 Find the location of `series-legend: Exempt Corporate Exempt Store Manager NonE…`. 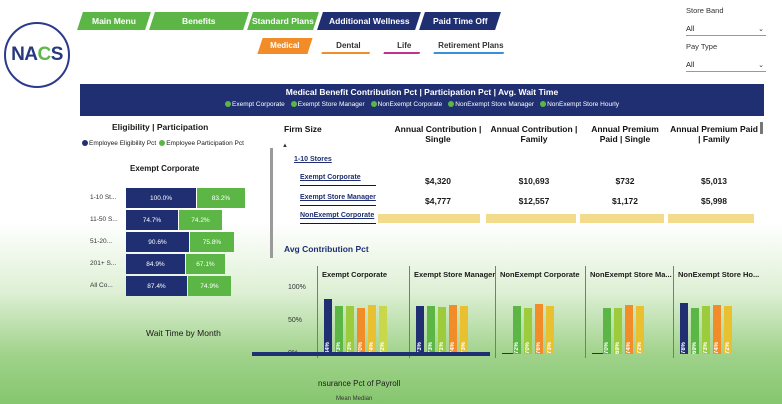

series-legend: Exempt Corporate Exempt Store Manager NonE… is located at coordinates (422, 104).